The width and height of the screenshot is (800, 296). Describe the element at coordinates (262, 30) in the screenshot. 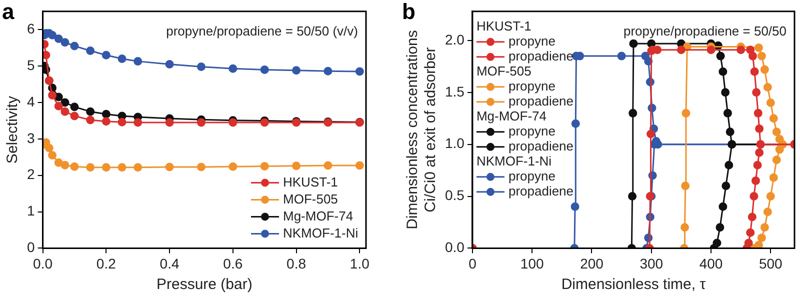

I see `annotation: propyne/propadiene = 50/50 (v/v)` at that location.